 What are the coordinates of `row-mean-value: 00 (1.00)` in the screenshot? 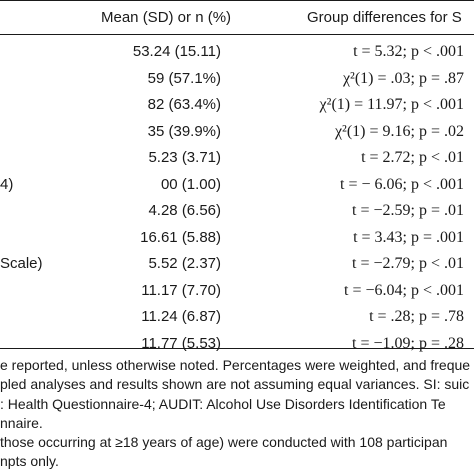 It's located at (190, 184).